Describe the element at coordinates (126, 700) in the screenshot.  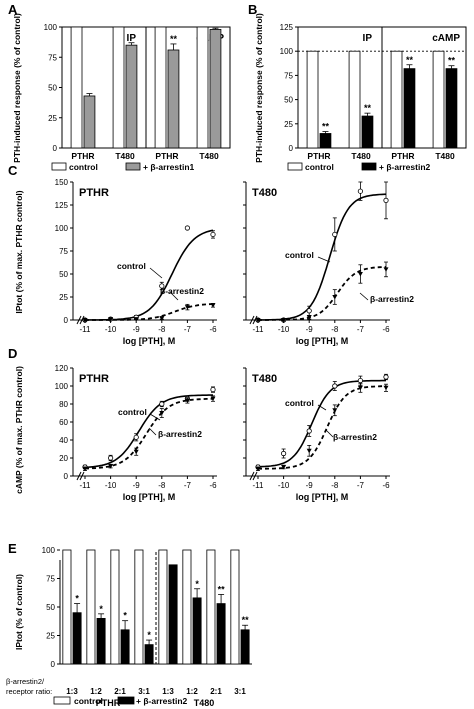
I see `legend-swatch-treated` at that location.